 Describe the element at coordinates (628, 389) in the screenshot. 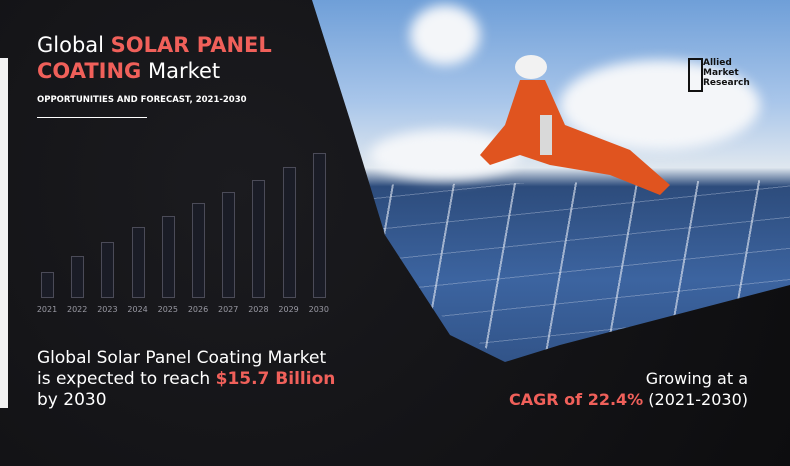

I see `cagr-text: Growing at a CAGR of 22.4% (2021-2030)` at that location.